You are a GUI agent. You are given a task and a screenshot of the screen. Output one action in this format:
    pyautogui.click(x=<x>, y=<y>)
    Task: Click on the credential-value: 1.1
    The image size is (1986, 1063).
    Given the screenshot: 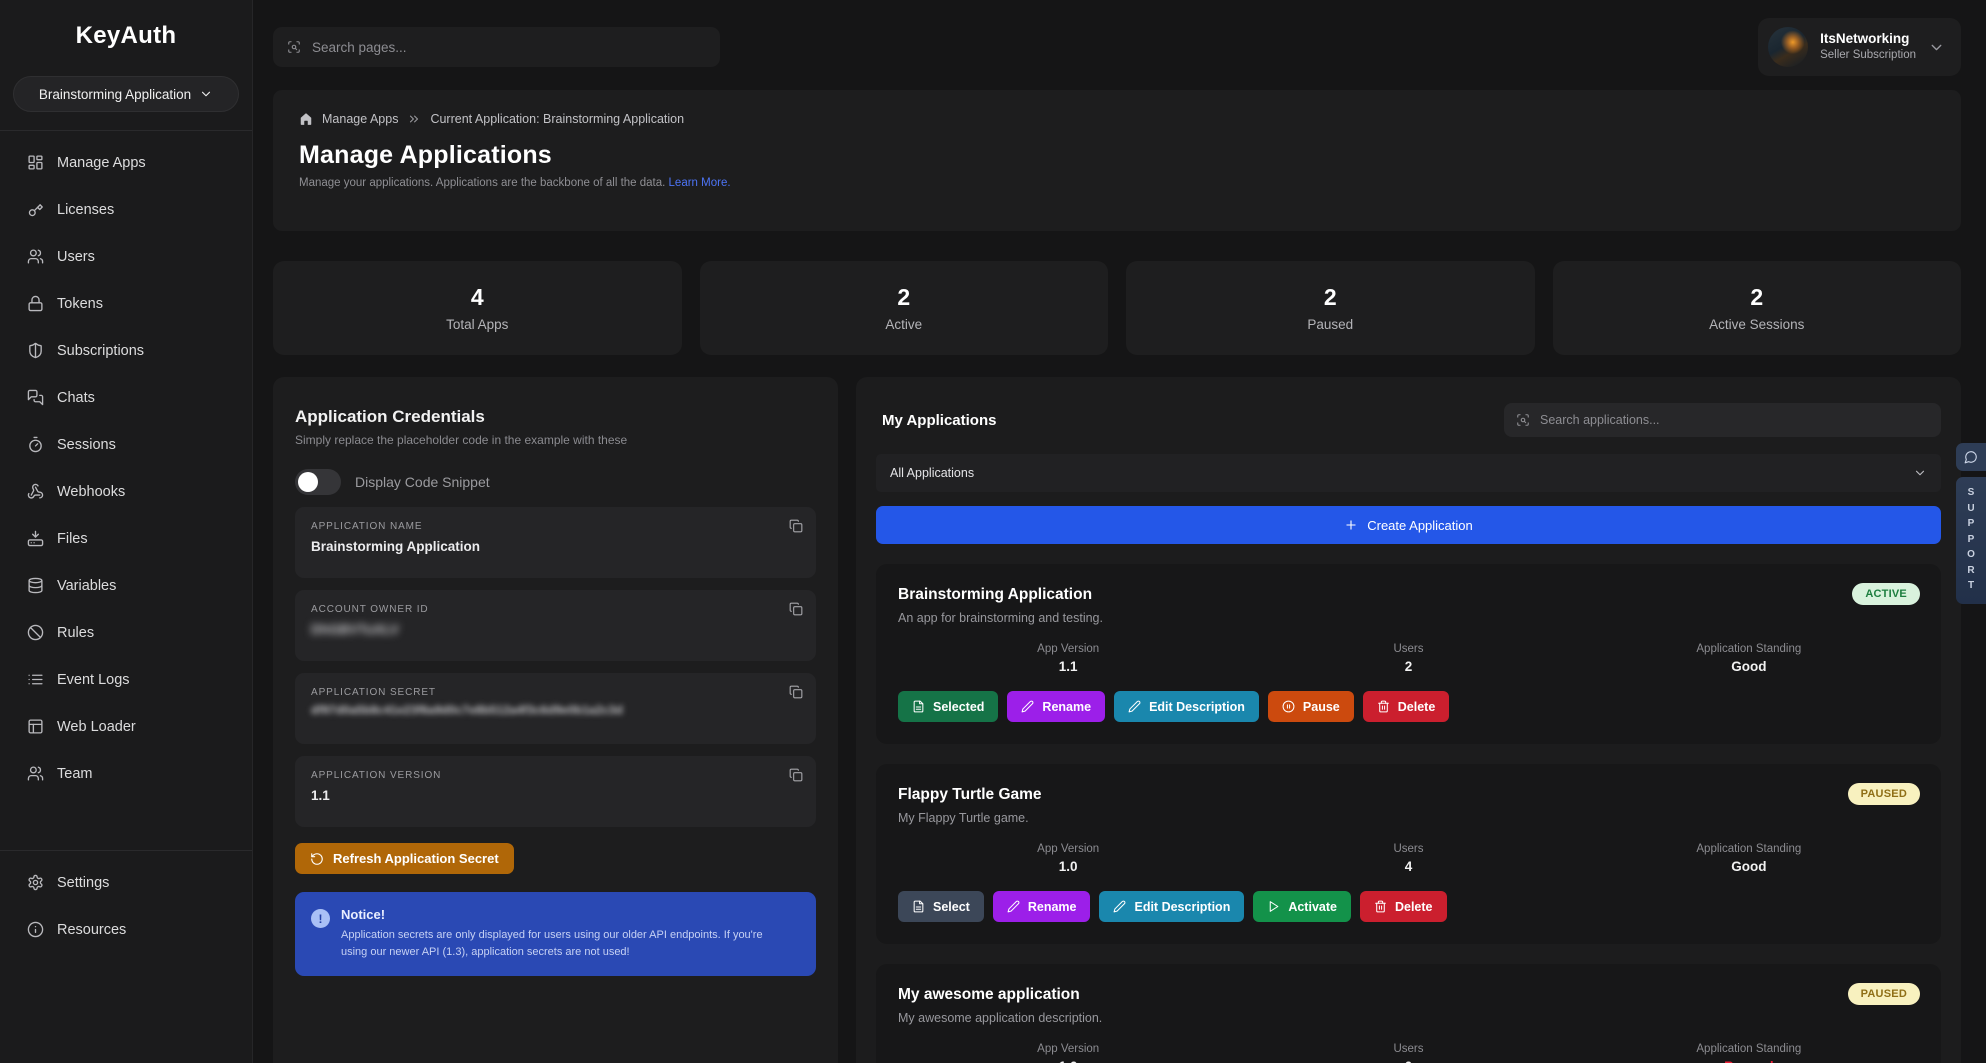 What is the action you would take?
    pyautogui.click(x=320, y=795)
    